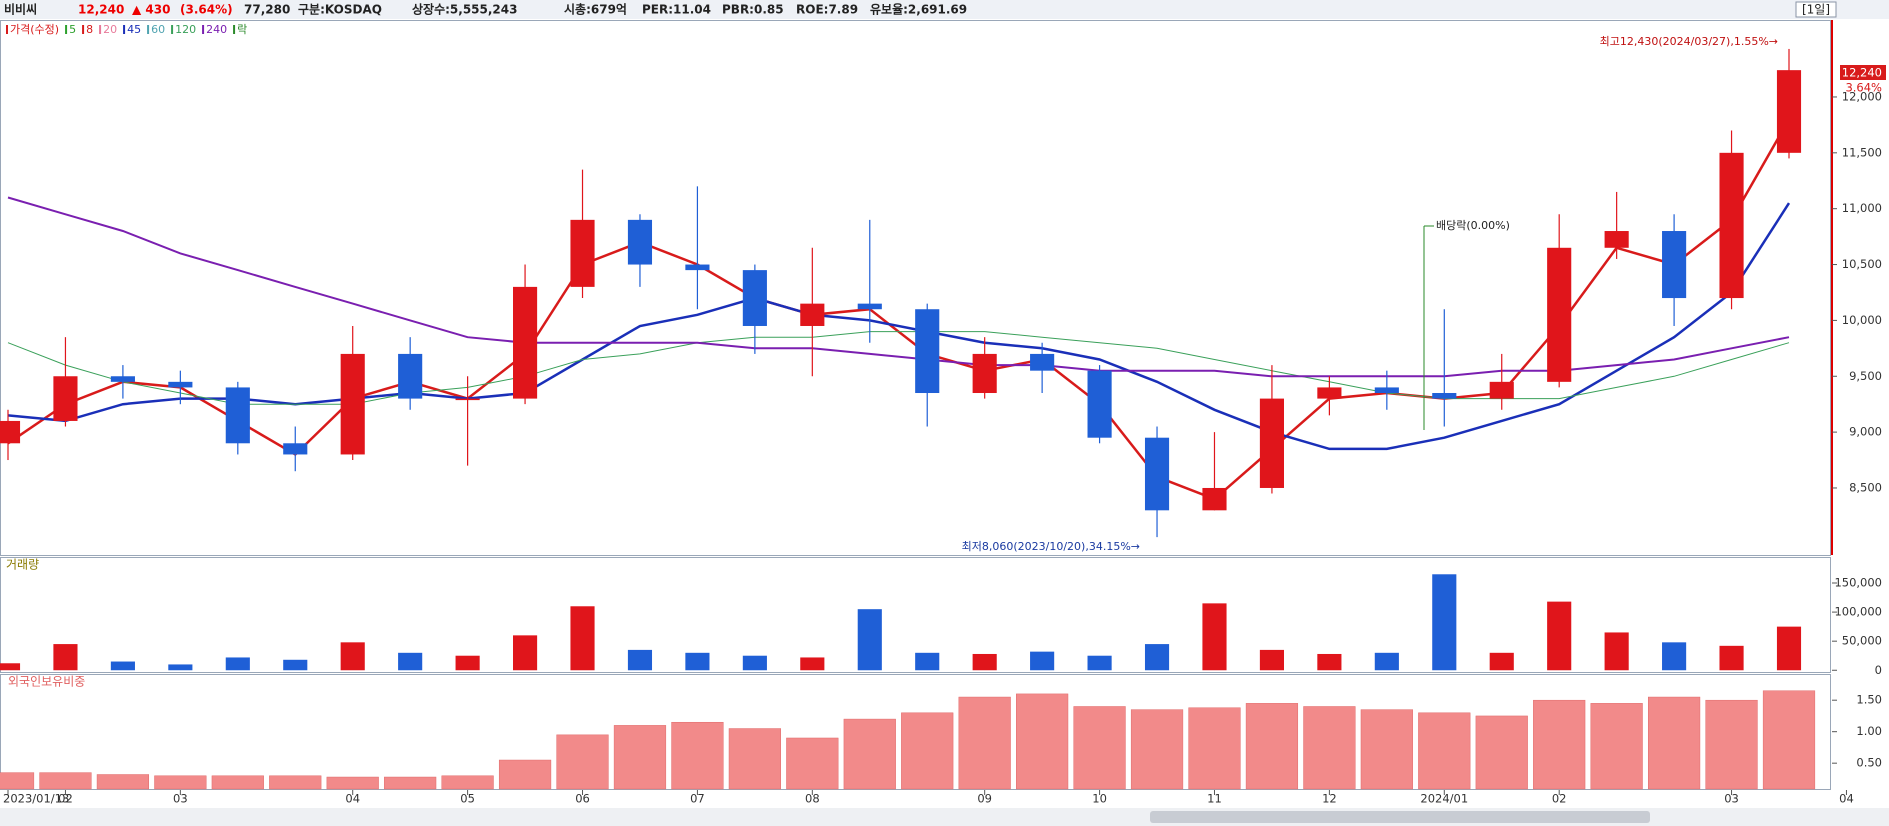 This screenshot has height=826, width=1889. What do you see at coordinates (1869, 763) in the screenshot?
I see `foreign-tick-label: 0.50` at bounding box center [1869, 763].